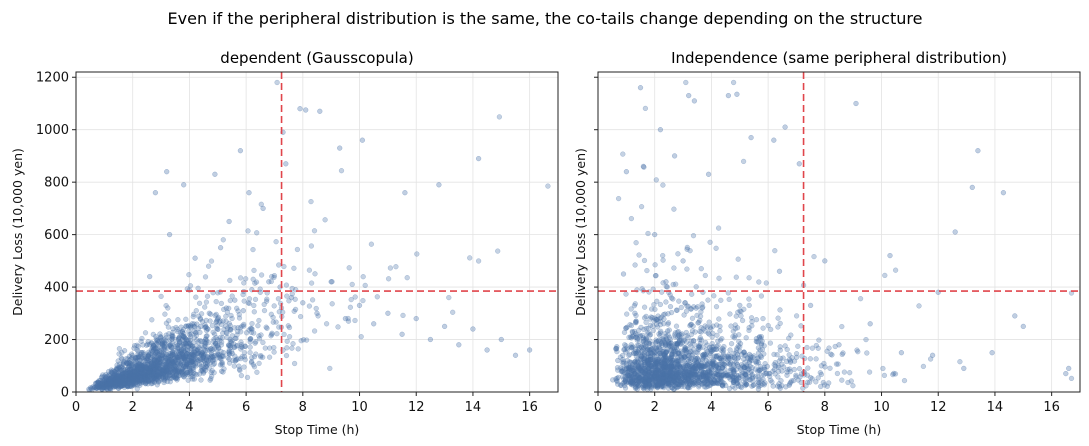 The width and height of the screenshot is (1089, 446). What do you see at coordinates (529, 407) in the screenshot?
I see `x-tick-label: 16` at bounding box center [529, 407].